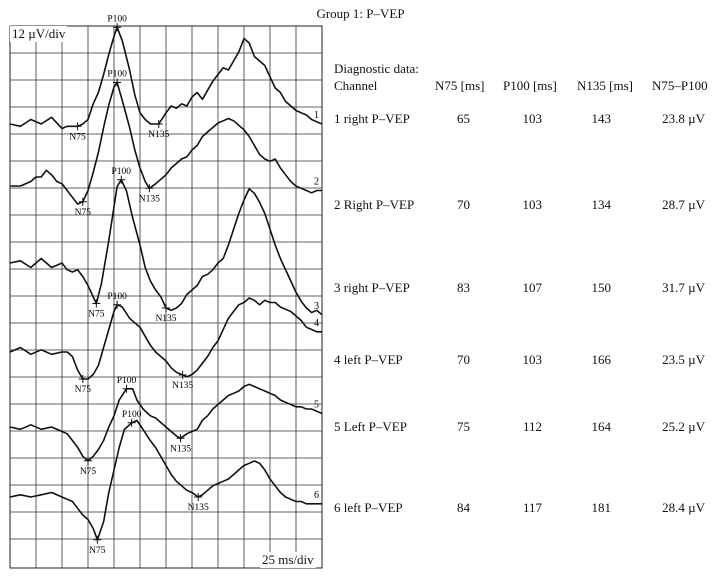 This screenshot has height=576, width=721. What do you see at coordinates (601, 507) in the screenshot?
I see `table-cell-n135: 181` at bounding box center [601, 507].